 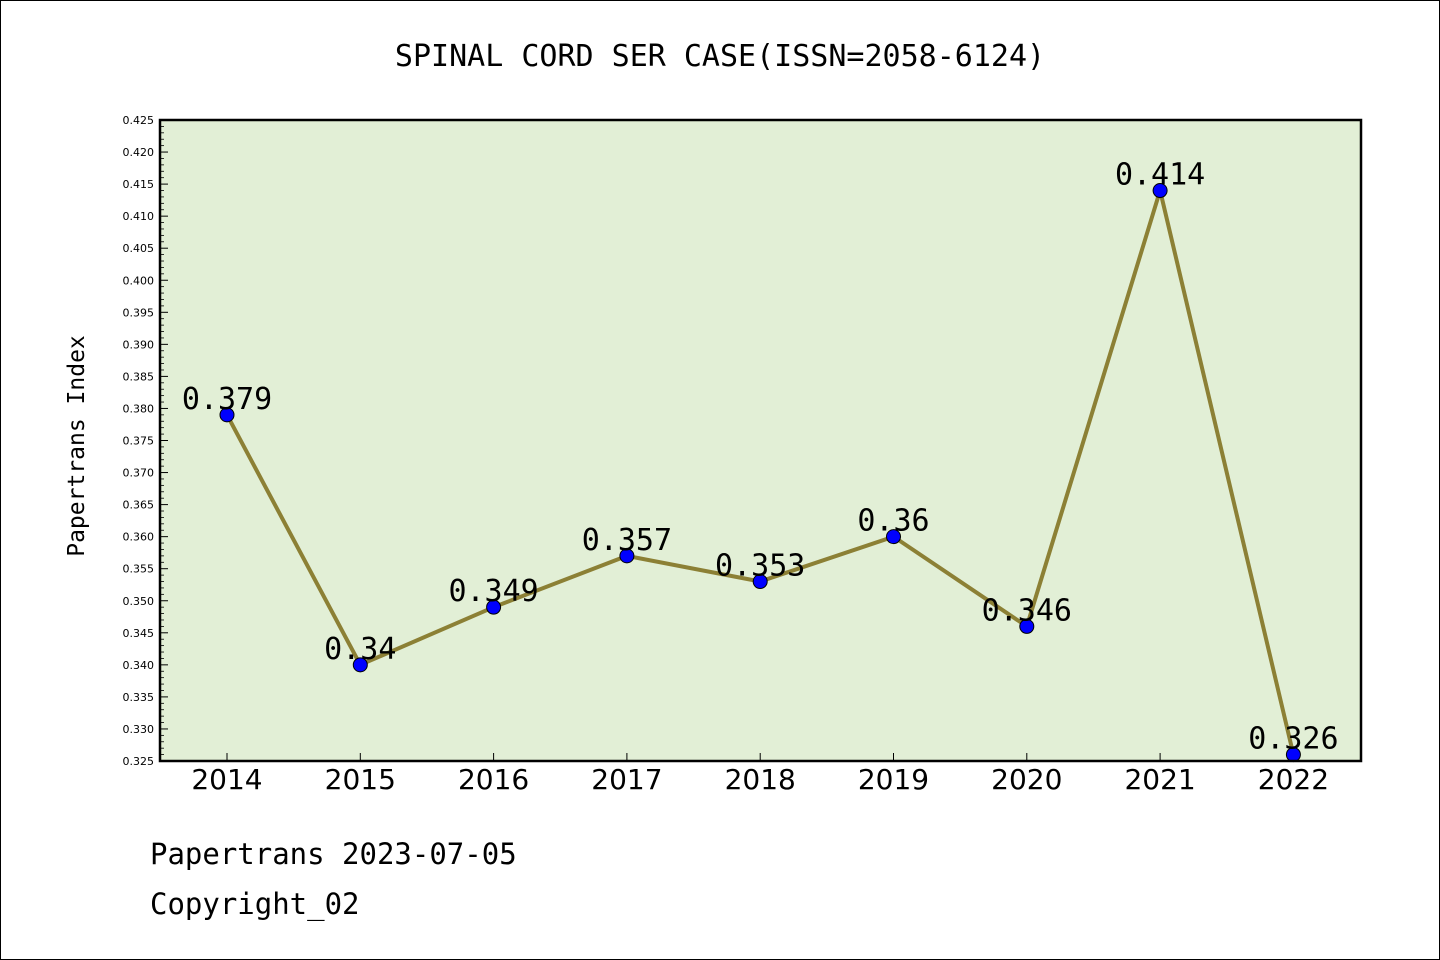 What do you see at coordinates (139, 408) in the screenshot?
I see `y-tick-label: 0.380` at bounding box center [139, 408].